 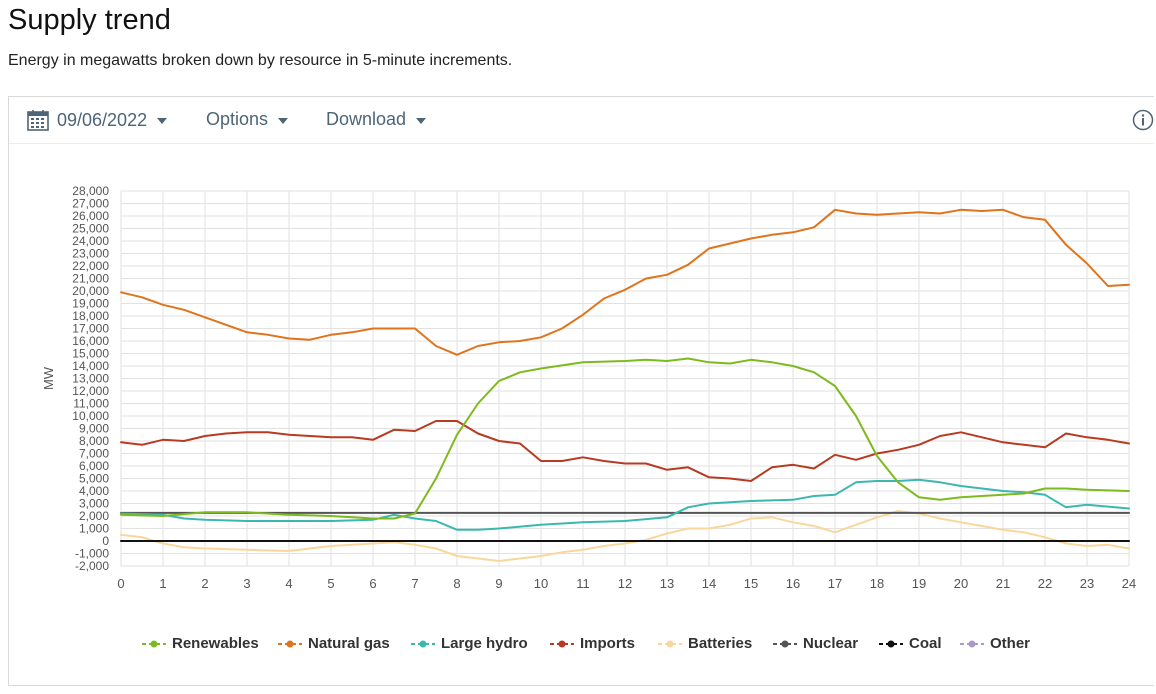 What do you see at coordinates (120, 583) in the screenshot?
I see `x-tick-label: 0` at bounding box center [120, 583].